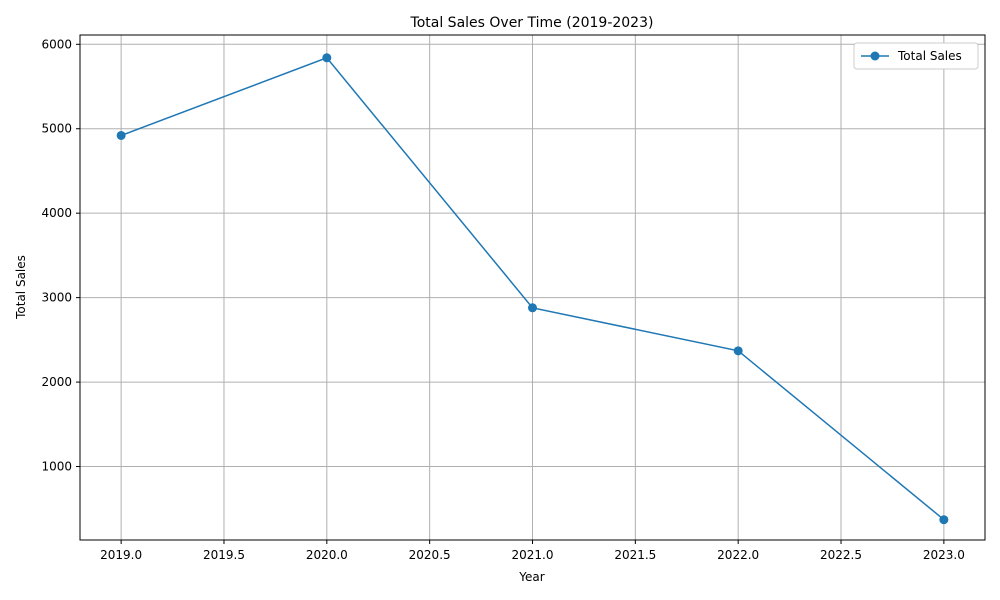 The height and width of the screenshot is (600, 1000). What do you see at coordinates (56, 382) in the screenshot?
I see `y-tick-label: 2000` at bounding box center [56, 382].